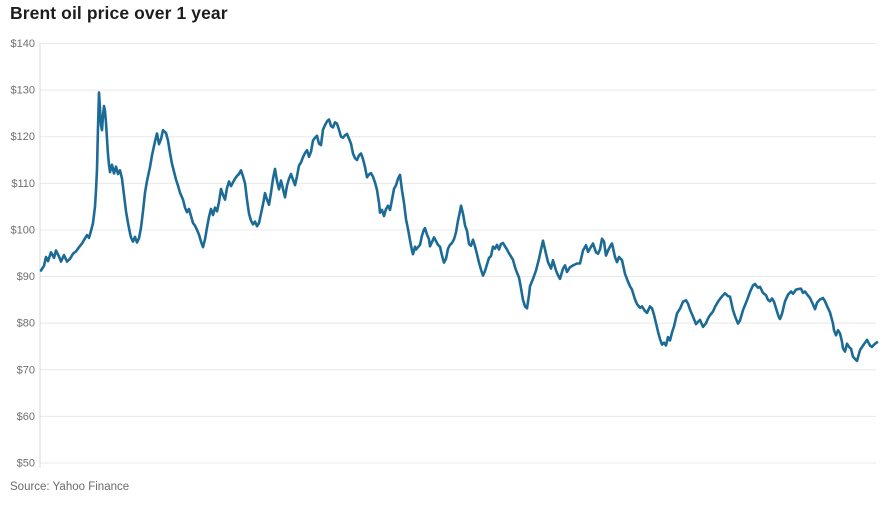  What do you see at coordinates (26, 464) in the screenshot?
I see `y-tick-label: $50` at bounding box center [26, 464].